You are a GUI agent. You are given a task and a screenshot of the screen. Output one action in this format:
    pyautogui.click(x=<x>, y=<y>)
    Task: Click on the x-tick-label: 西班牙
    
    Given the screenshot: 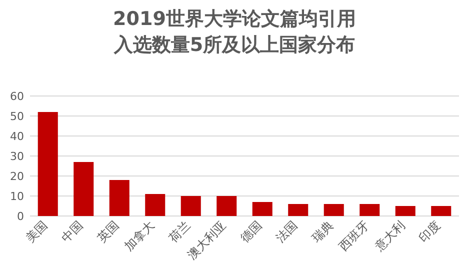 What is the action you would take?
    pyautogui.click(x=354, y=236)
    